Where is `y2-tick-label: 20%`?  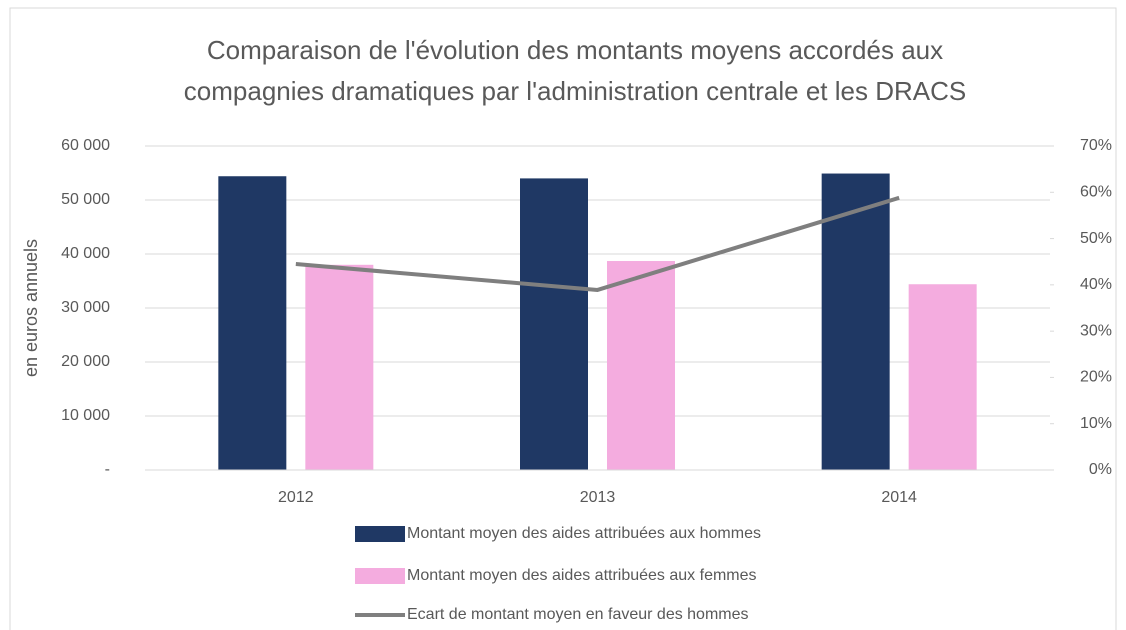
y2-tick-label: 20% is located at coordinates (1096, 377).